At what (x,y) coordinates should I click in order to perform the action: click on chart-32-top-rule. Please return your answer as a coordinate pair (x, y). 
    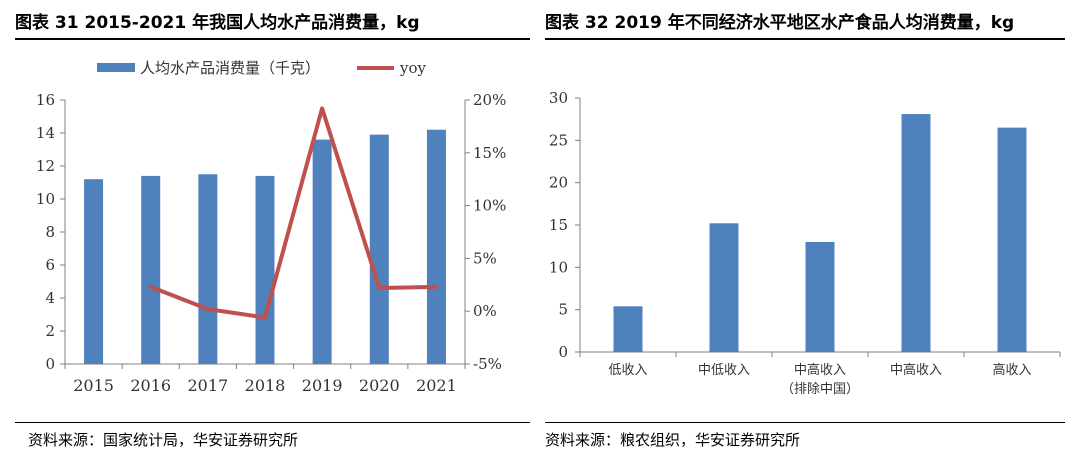
    Looking at the image, I should click on (805, 39).